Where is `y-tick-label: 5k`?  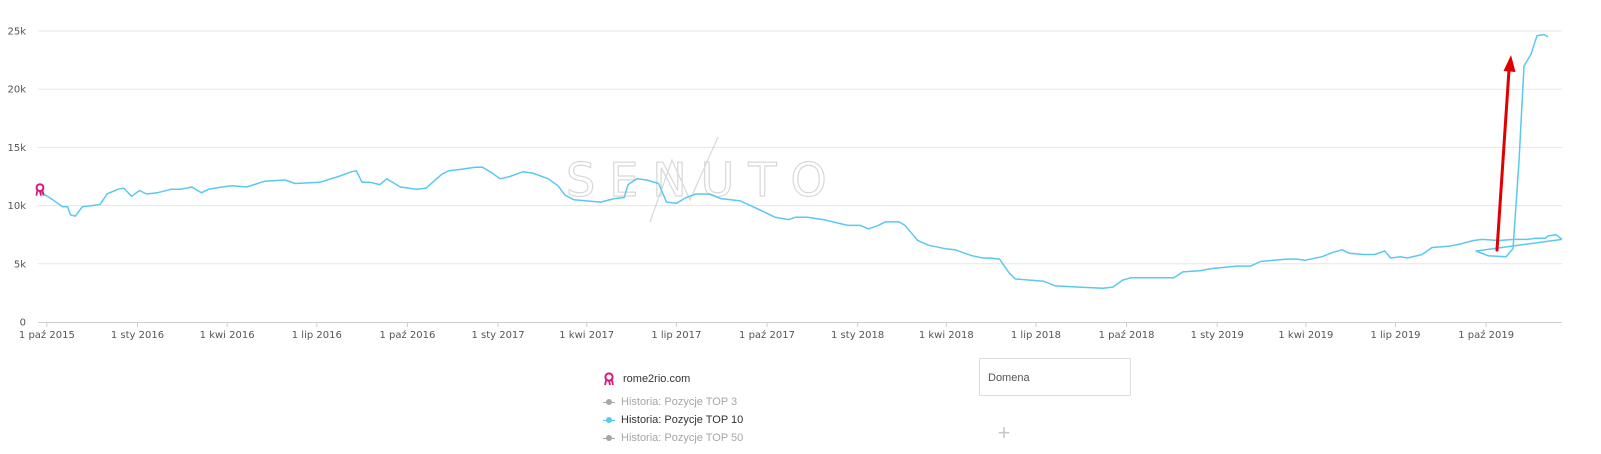 y-tick-label: 5k is located at coordinates (20, 264).